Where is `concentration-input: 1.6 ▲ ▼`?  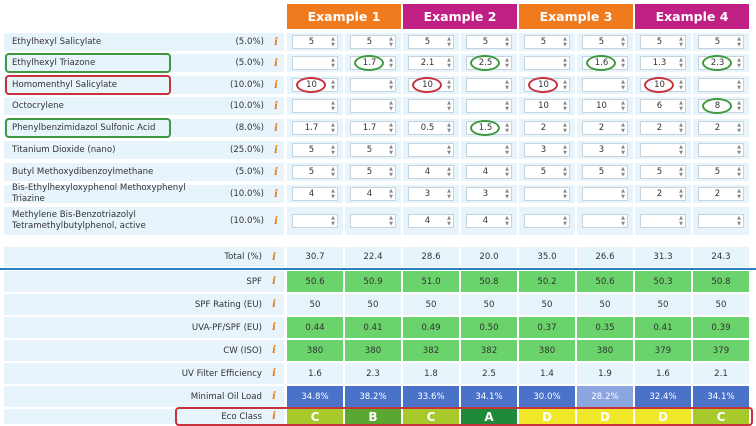
concentration-input: 1.6 ▲ ▼ is located at coordinates (605, 63).